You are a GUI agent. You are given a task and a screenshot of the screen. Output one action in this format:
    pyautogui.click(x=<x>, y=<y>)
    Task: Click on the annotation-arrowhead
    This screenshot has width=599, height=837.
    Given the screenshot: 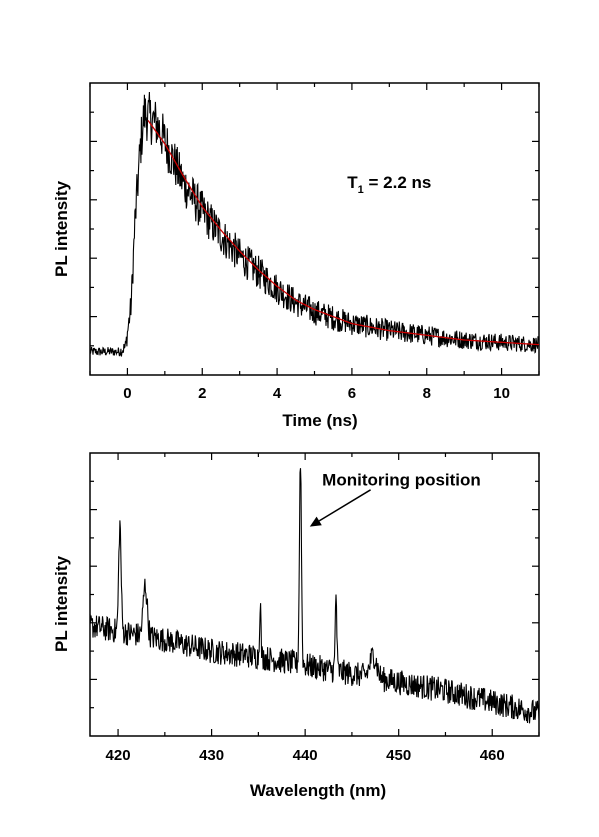 What is the action you would take?
    pyautogui.click(x=315, y=521)
    